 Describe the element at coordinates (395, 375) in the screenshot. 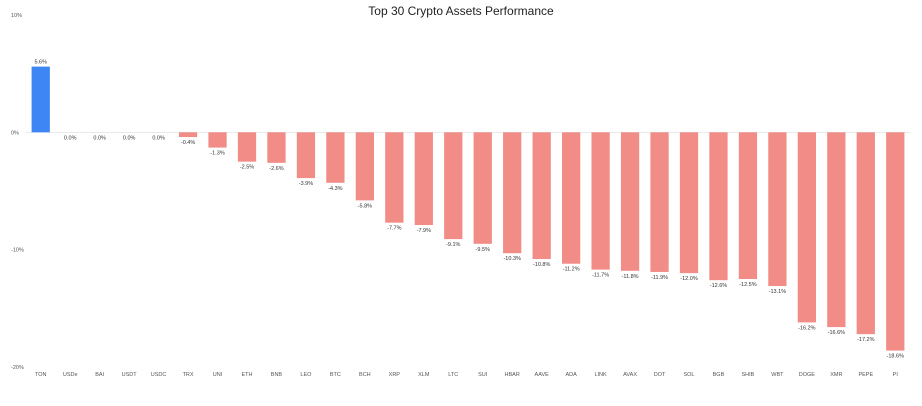

I see `category-label: XRP` at that location.